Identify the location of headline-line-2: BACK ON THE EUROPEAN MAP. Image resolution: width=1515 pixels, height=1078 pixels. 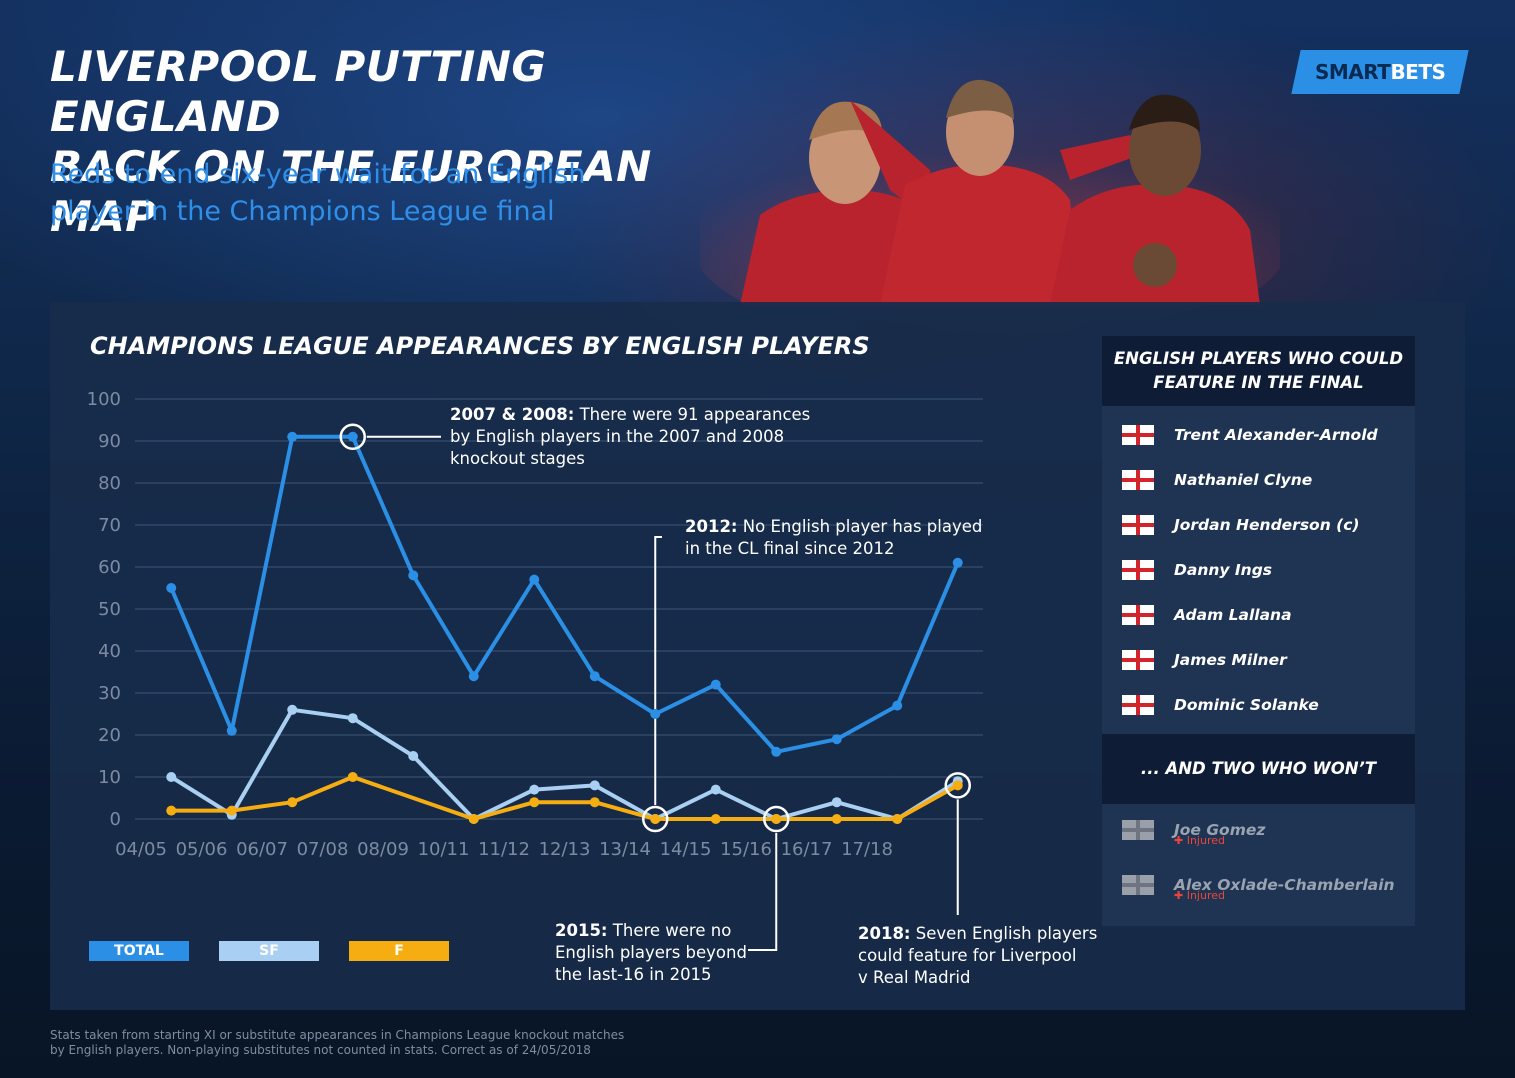
(351, 191).